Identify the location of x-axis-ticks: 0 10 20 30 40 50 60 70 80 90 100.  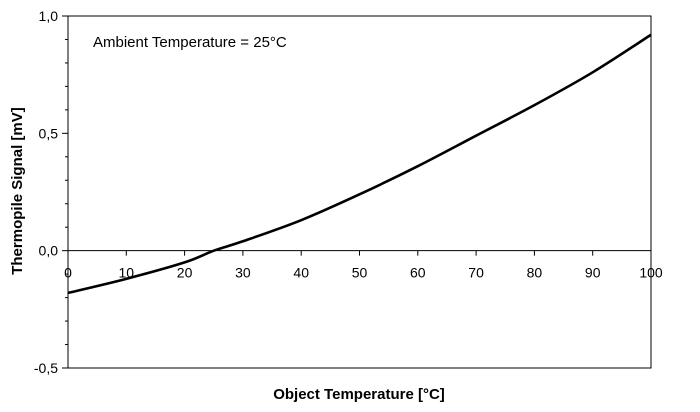
(363, 265).